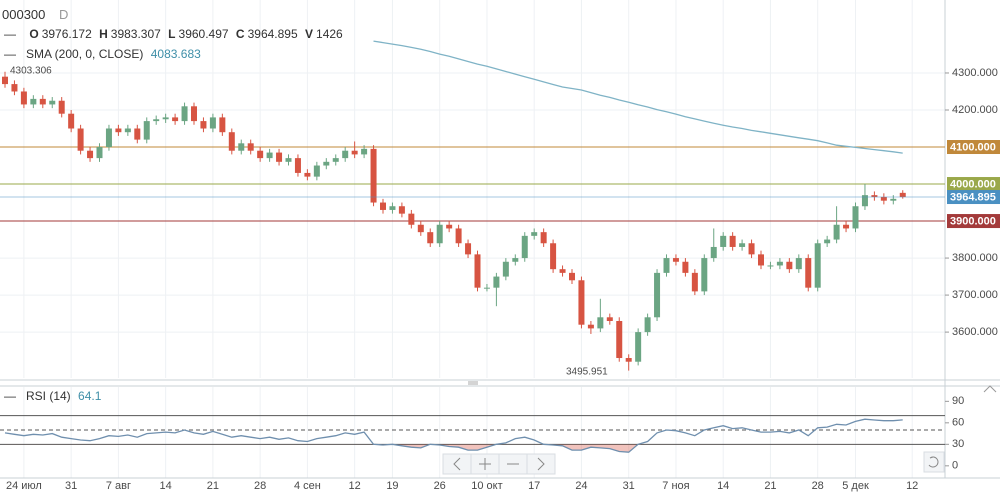  I want to click on high-annotation: 4303.306, so click(31, 71).